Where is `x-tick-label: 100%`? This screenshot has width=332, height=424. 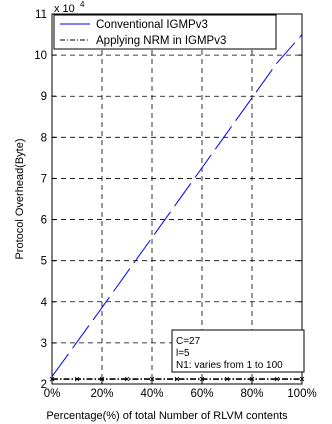
x-tick-label: 100% is located at coordinates (301, 394).